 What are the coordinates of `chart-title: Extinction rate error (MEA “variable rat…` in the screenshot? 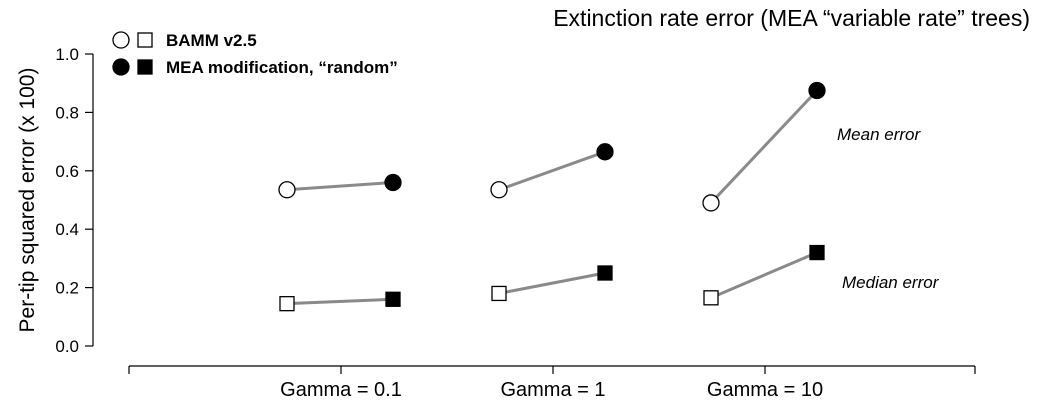 It's located at (791, 18).